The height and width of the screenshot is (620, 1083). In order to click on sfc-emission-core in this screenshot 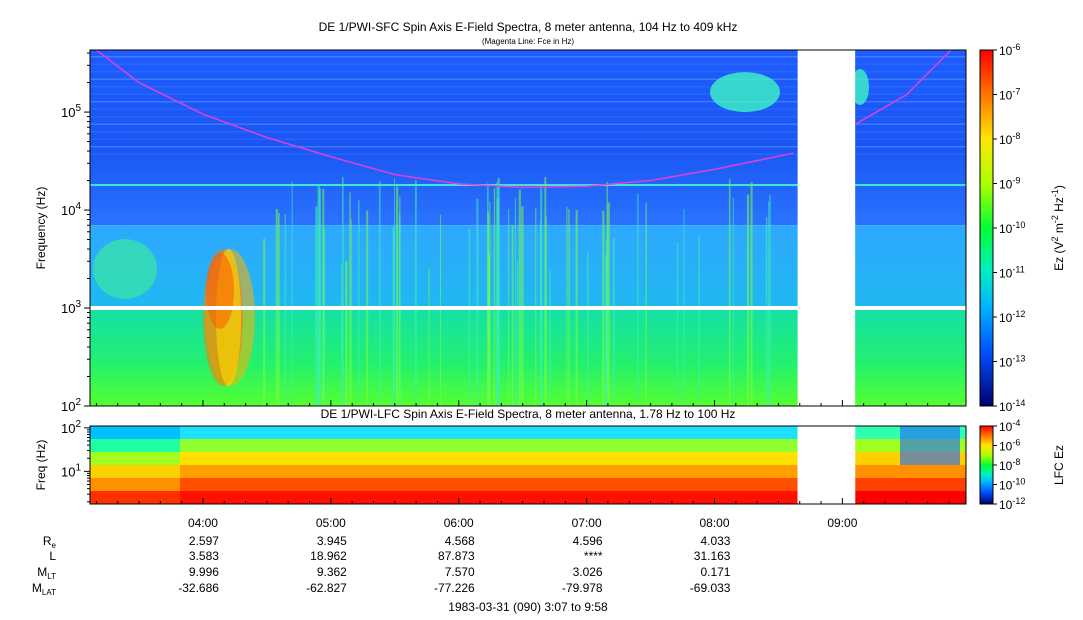, I will do `click(220, 290)`.